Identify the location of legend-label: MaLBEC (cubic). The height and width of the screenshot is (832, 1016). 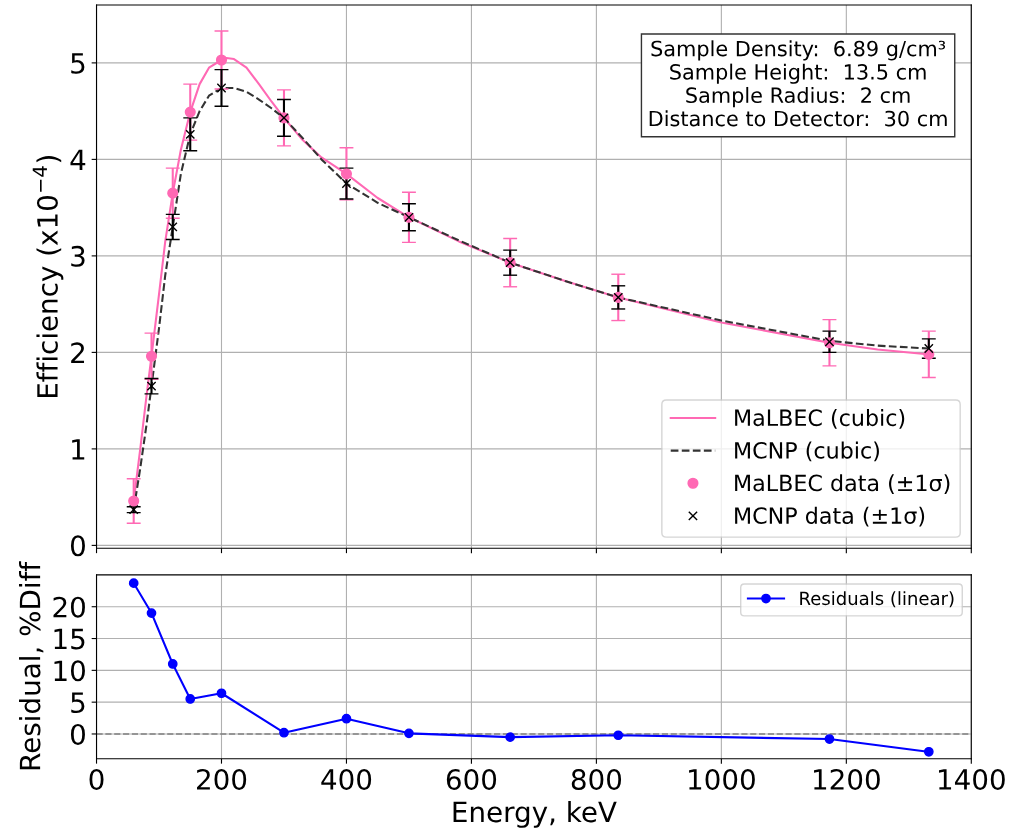
(820, 418).